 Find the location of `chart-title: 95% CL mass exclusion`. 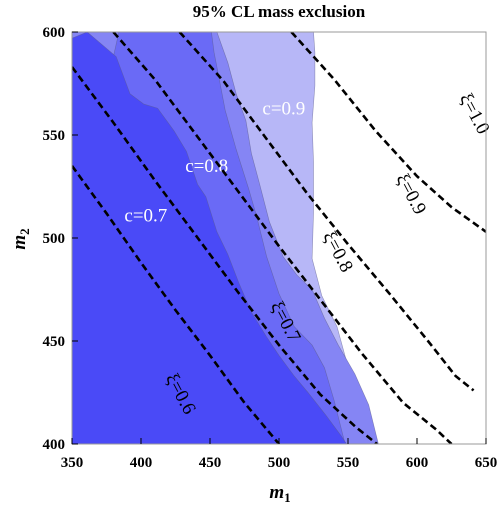

chart-title: 95% CL mass exclusion is located at coordinates (279, 11).